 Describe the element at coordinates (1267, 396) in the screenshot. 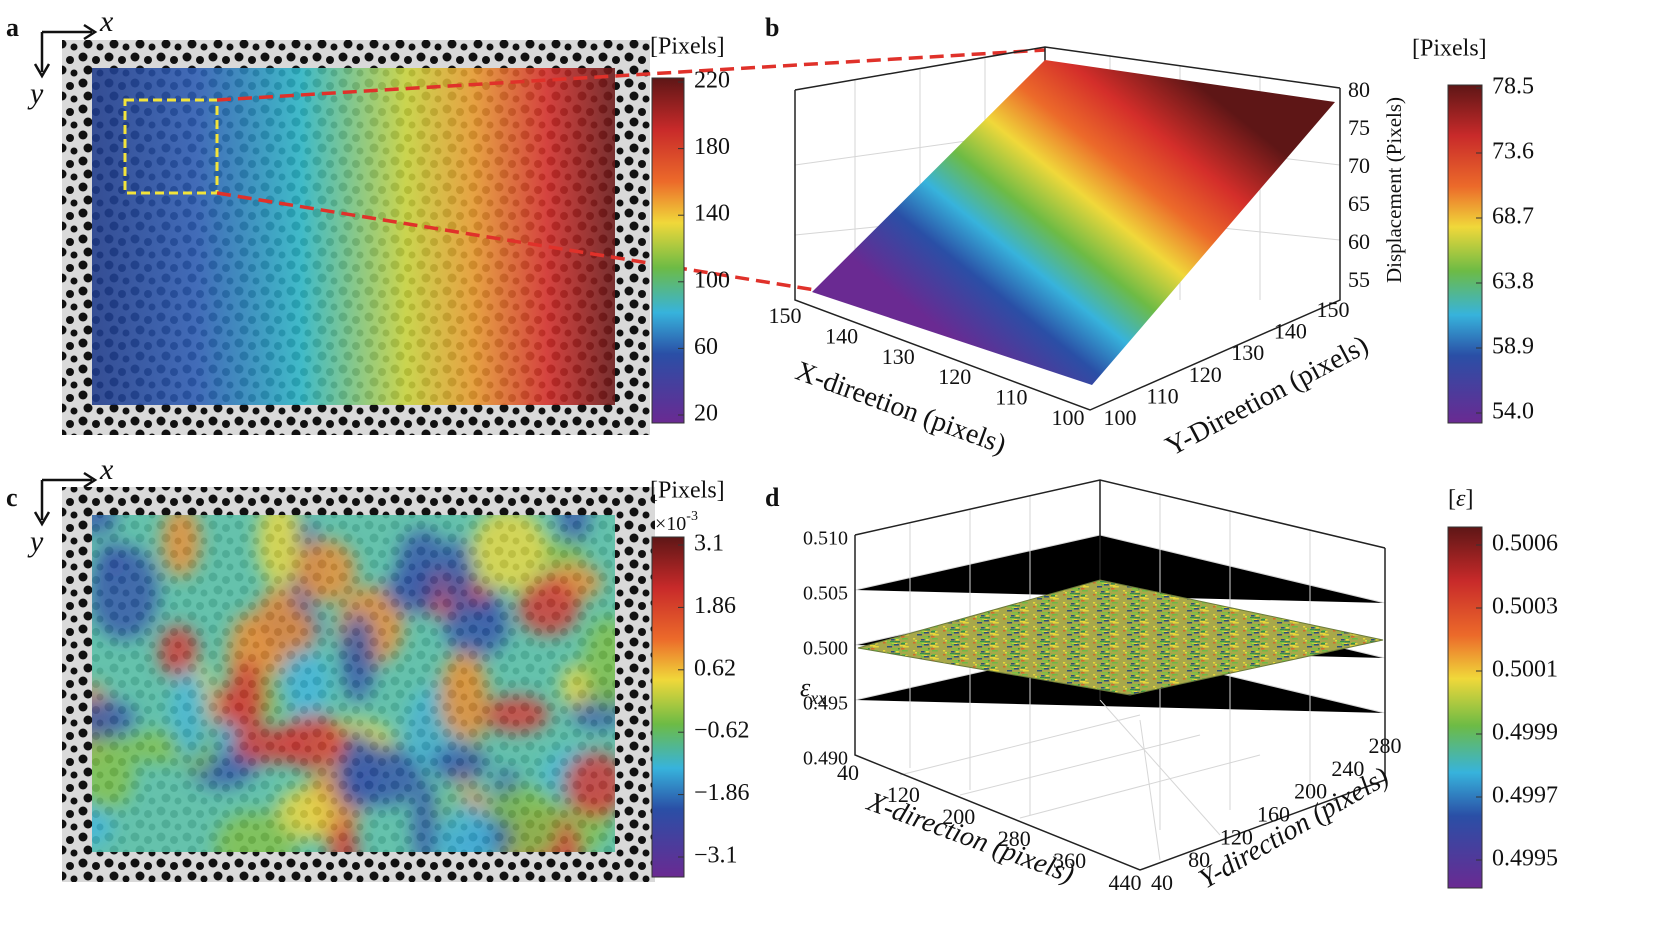

I see `y-axis-title: Y-Direetion (pixels)` at that location.